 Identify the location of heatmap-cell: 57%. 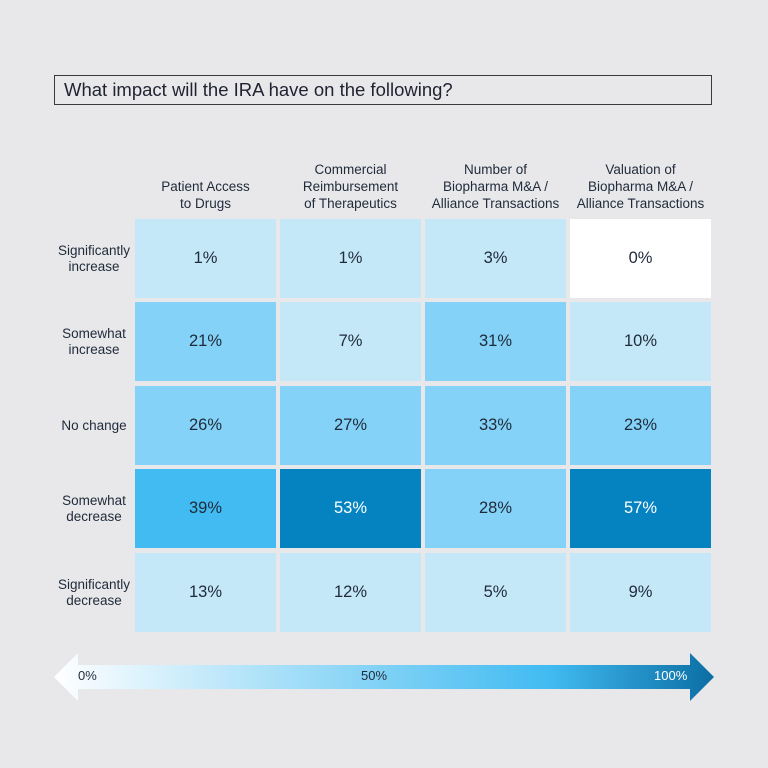
(640, 508).